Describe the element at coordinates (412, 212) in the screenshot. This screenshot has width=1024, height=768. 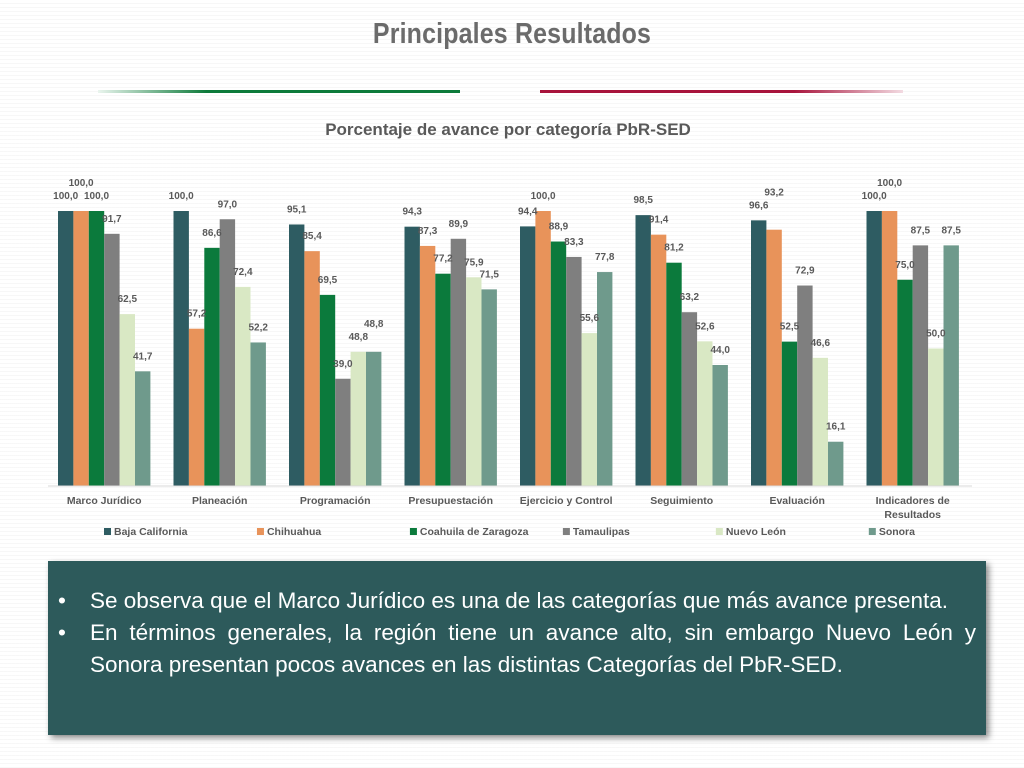
I see `data-label: 94,3` at that location.